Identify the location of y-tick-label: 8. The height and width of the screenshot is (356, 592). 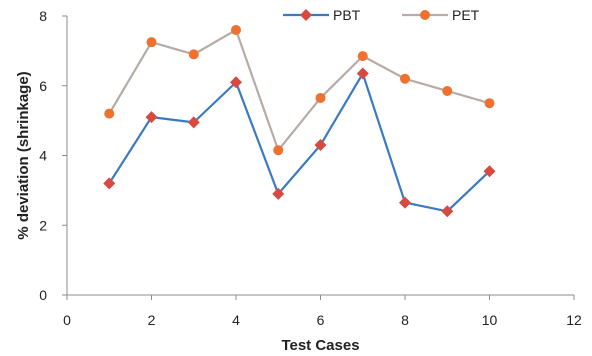
(43, 16).